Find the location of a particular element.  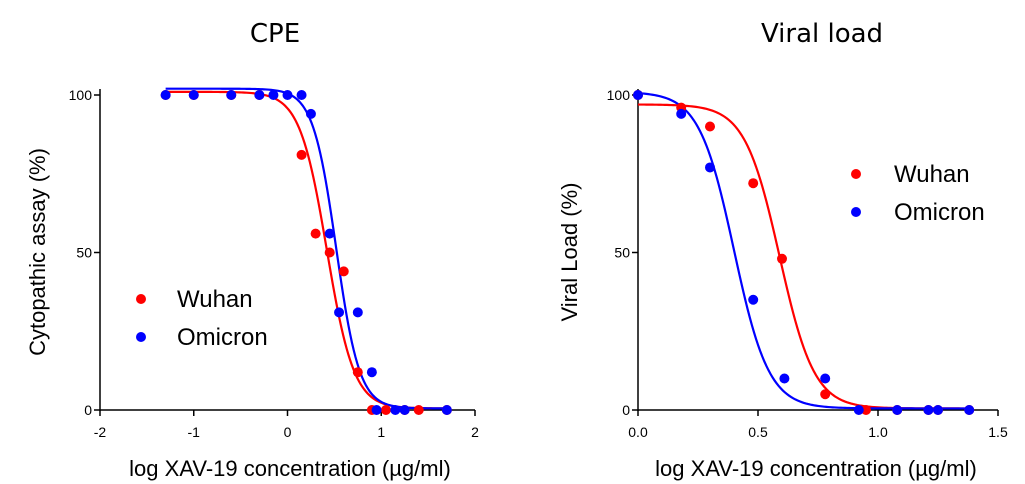

x-tick-label: 1.5 is located at coordinates (998, 432).